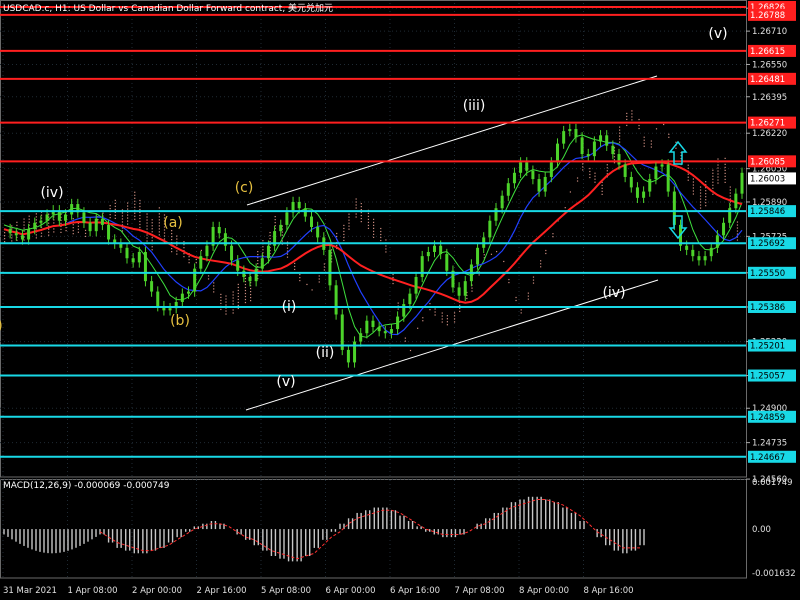 Image resolution: width=800 pixels, height=600 pixels. I want to click on x-tick-label: 1 Apr 08:00, so click(93, 591).